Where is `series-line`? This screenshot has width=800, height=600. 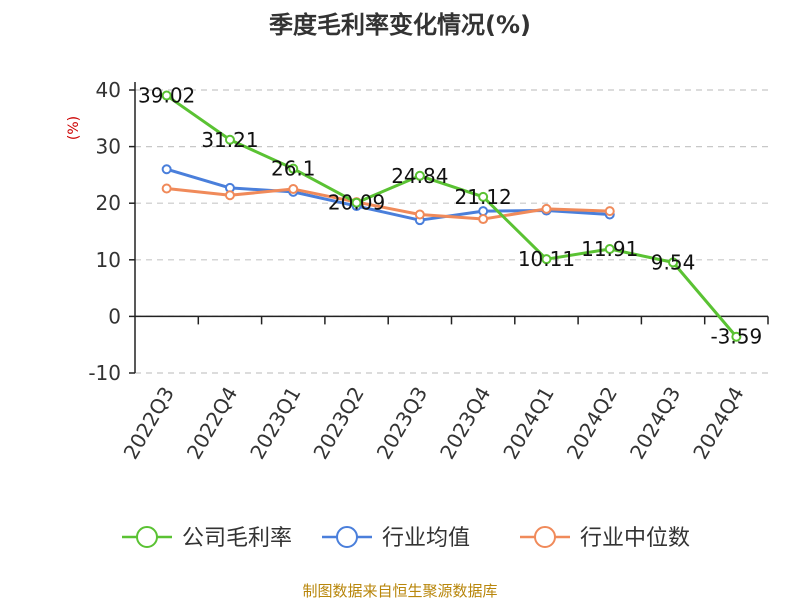
series-line is located at coordinates (388, 203).